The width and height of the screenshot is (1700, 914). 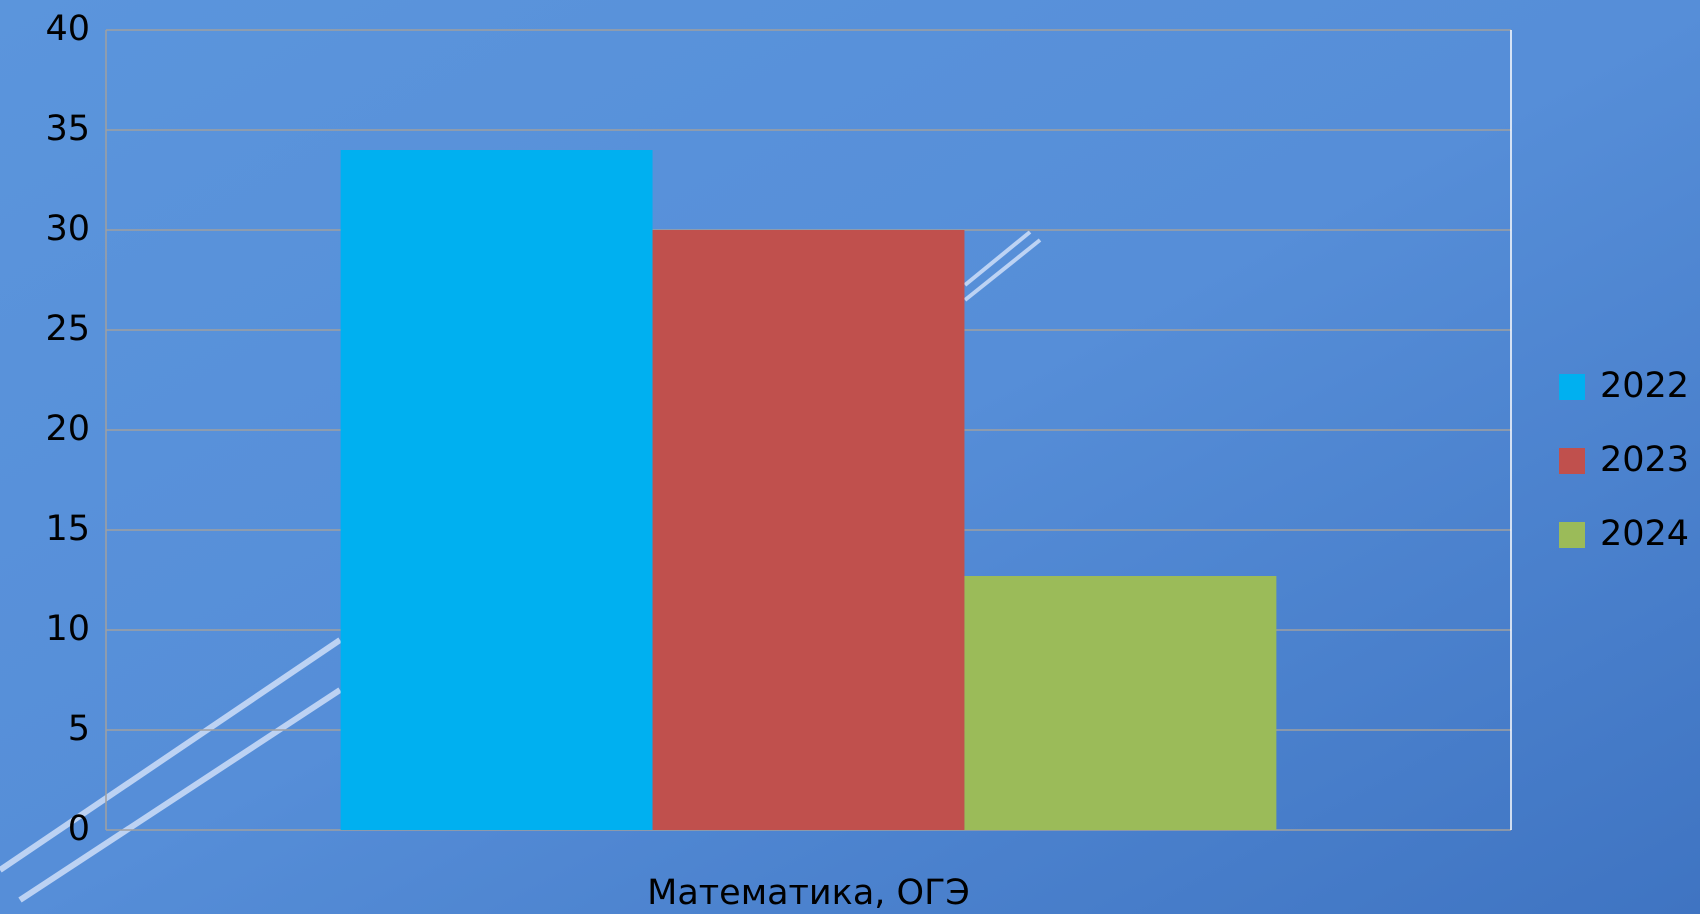 I want to click on legend-label: 2022, so click(x=1644, y=386).